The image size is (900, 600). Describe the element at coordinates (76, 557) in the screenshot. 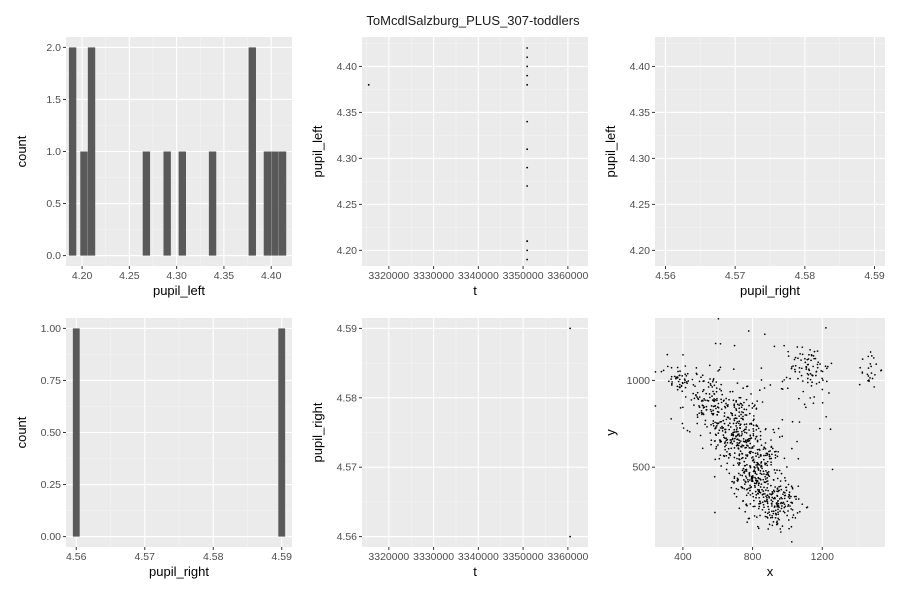

I see `x-tick-label: 4.56` at that location.